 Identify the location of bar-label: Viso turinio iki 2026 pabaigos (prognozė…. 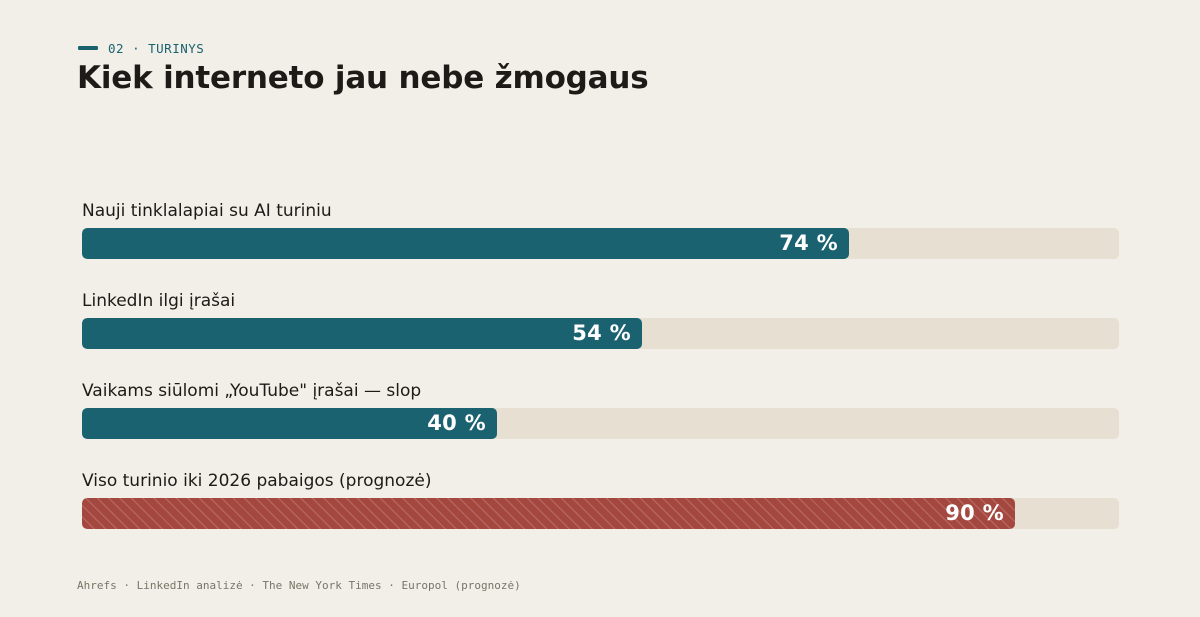
(257, 481).